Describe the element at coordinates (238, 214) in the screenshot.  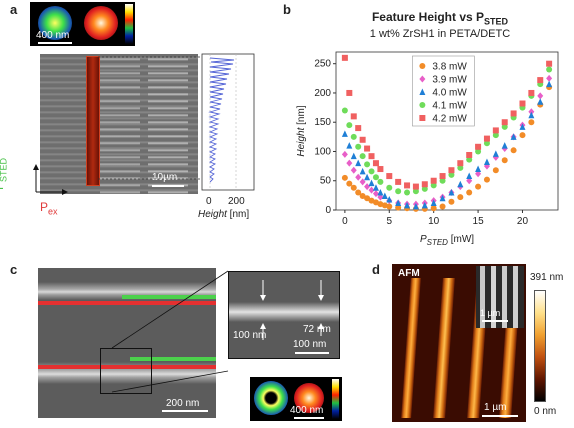
I see `profile-xlabel-unit: [nm]` at that location.